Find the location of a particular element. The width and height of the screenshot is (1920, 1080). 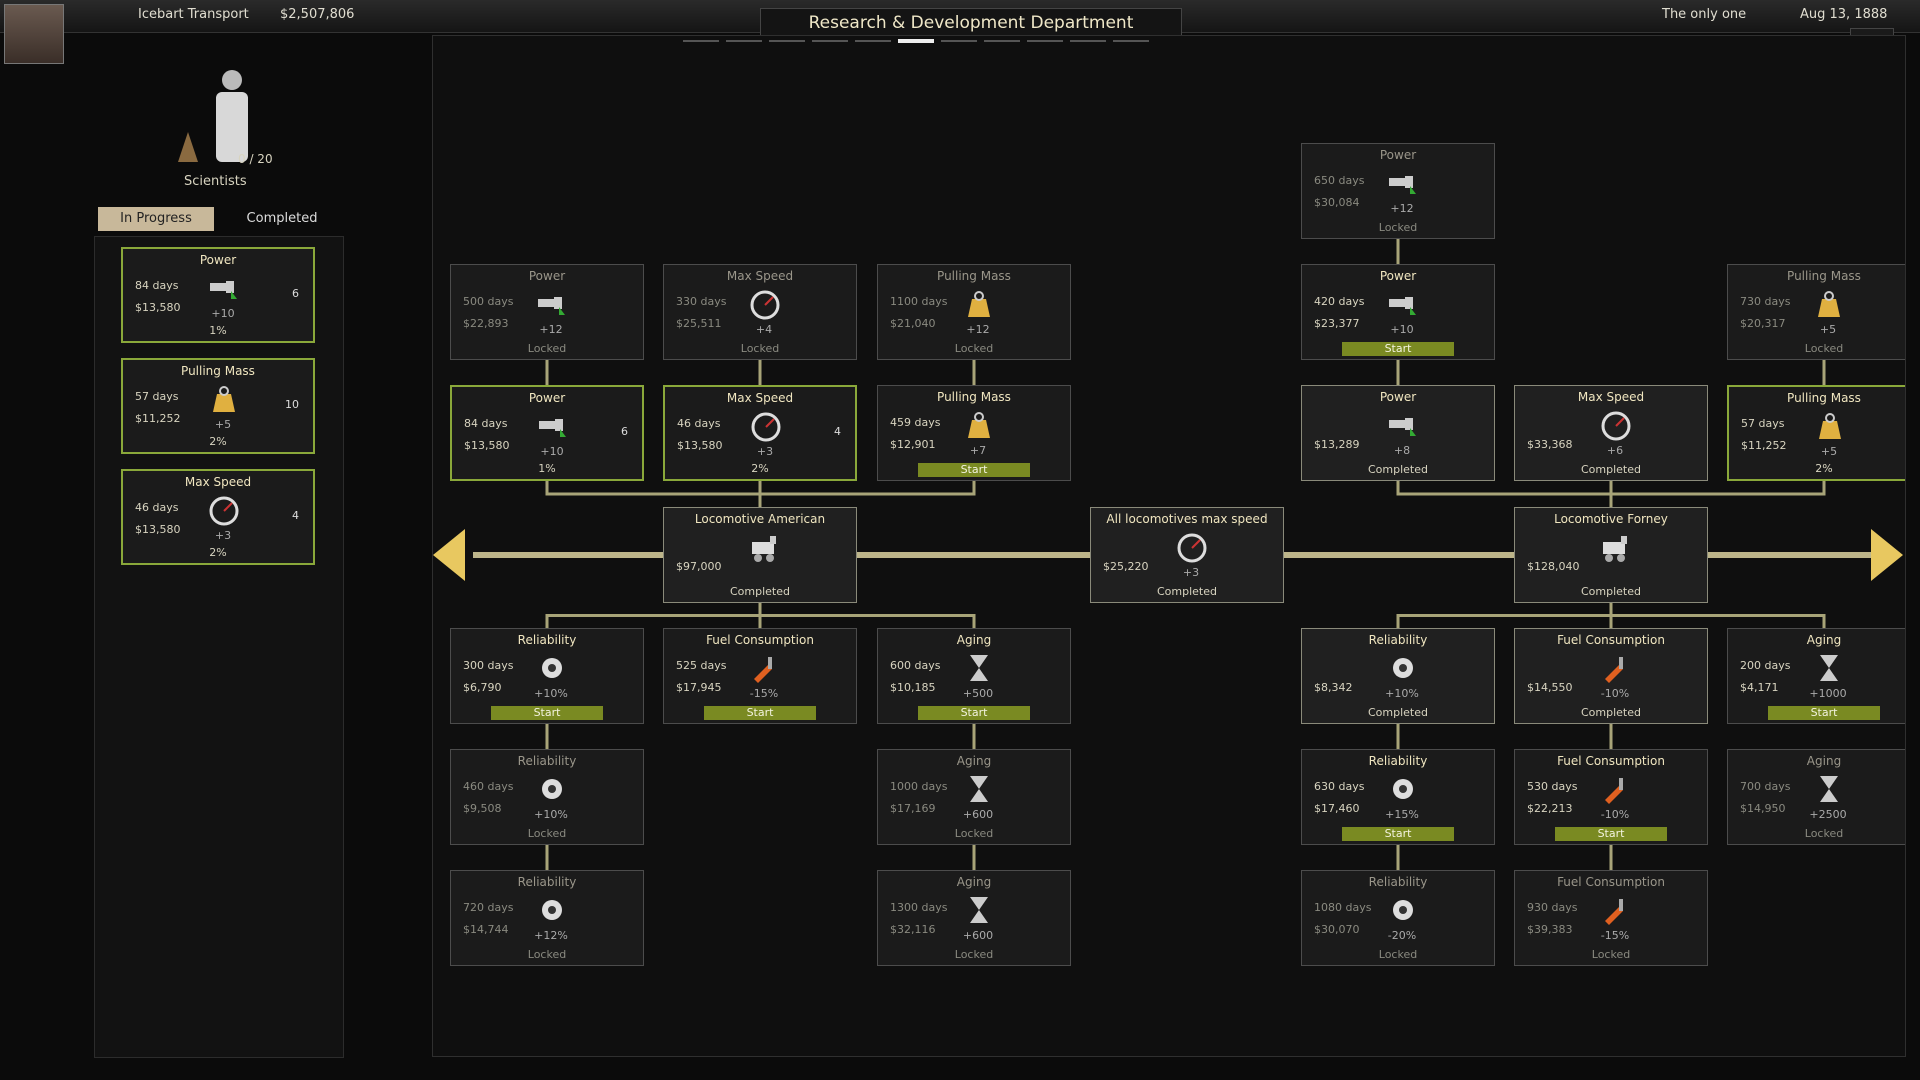

research-node: Power $13,289 +8 Completed is located at coordinates (1398, 433).